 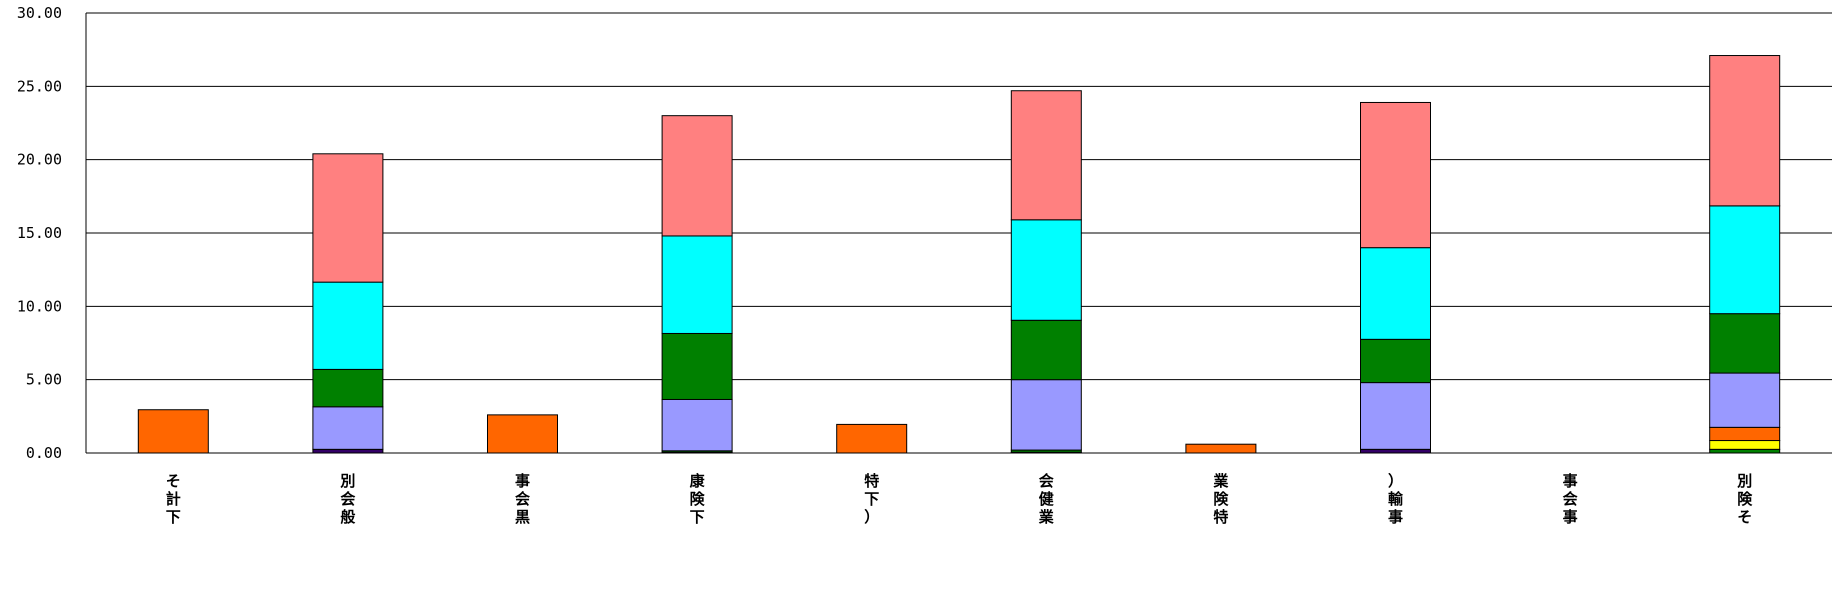 What do you see at coordinates (1396, 499) in the screenshot?
I see `x-tick-label: ）輸事` at bounding box center [1396, 499].